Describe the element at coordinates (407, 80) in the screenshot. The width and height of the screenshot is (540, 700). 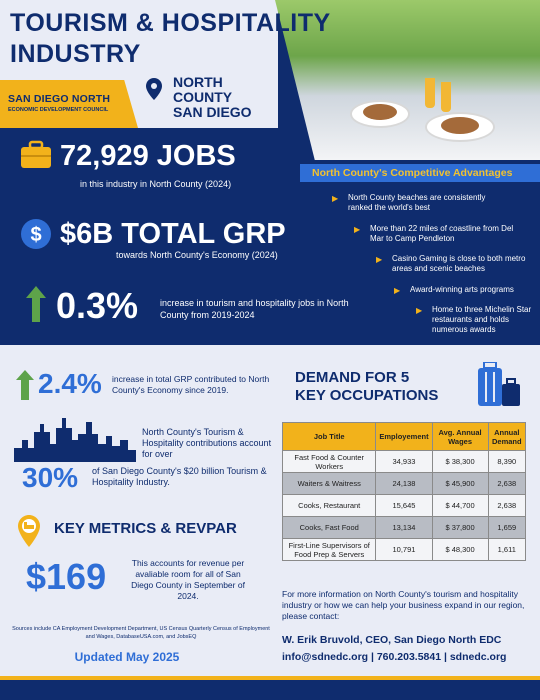
I see `restaurant-photo` at that location.